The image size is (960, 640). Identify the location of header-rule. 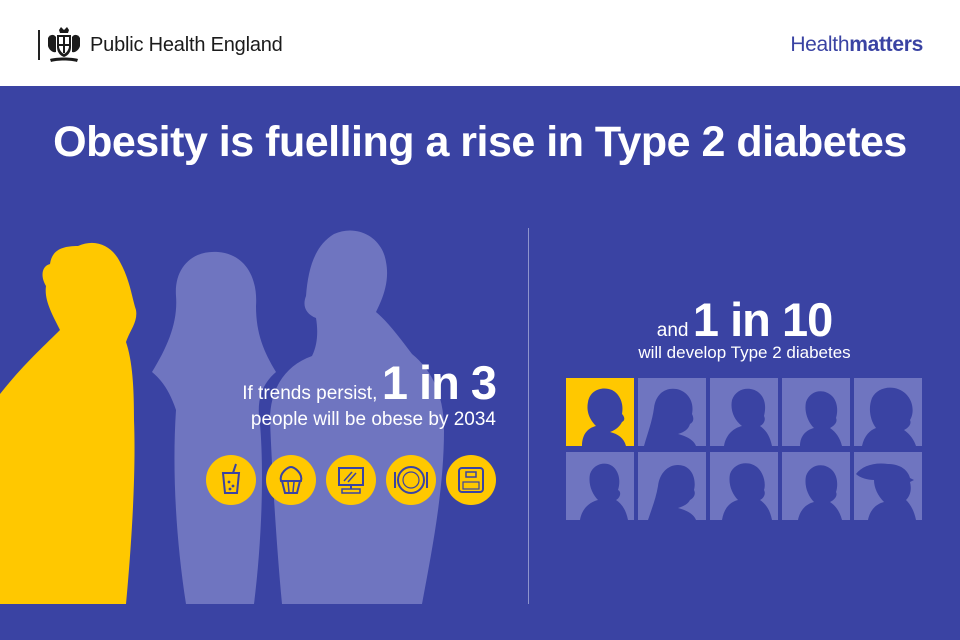
(39, 45).